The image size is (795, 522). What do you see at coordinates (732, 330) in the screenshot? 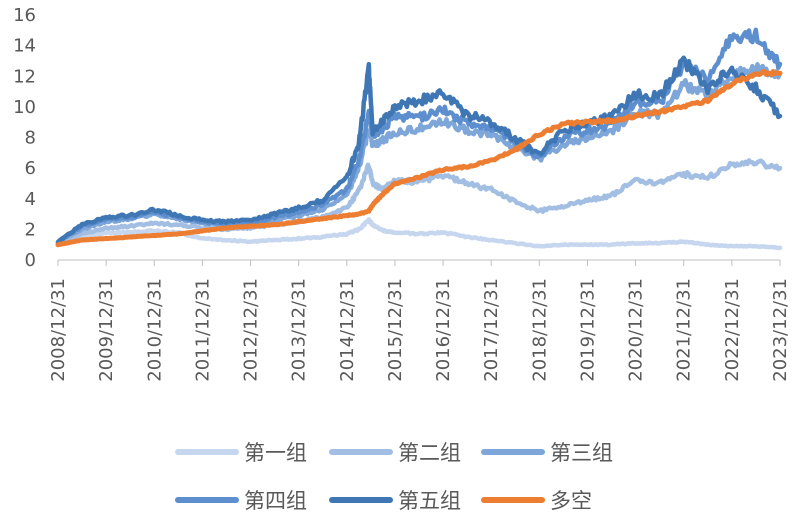
I see `x-tick-label: 2022/12/31` at bounding box center [732, 330].